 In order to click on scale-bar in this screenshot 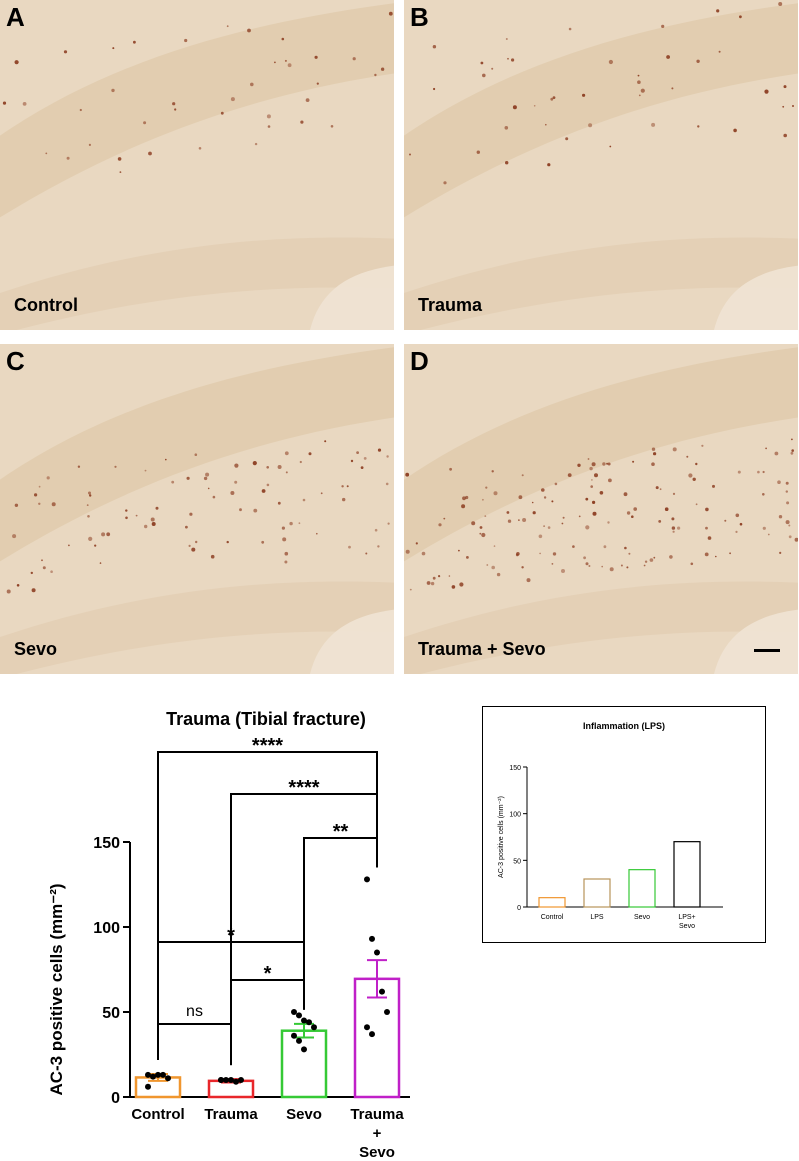, I will do `click(767, 650)`.